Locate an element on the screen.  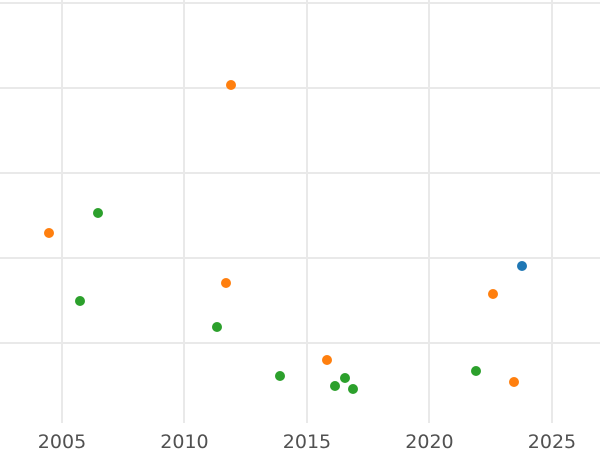
x-tick-label: 2015 is located at coordinates (307, 440).